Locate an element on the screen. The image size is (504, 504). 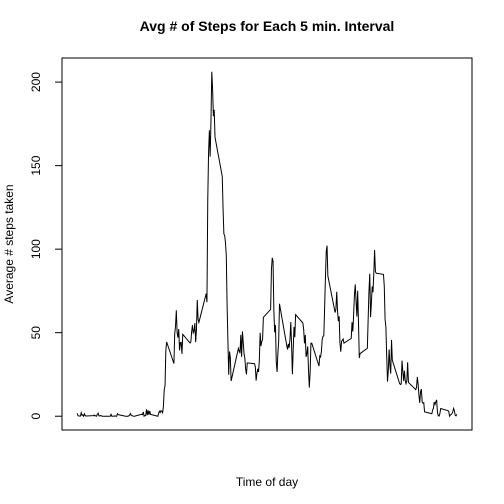
y-tick-label: 100 is located at coordinates (36, 249).